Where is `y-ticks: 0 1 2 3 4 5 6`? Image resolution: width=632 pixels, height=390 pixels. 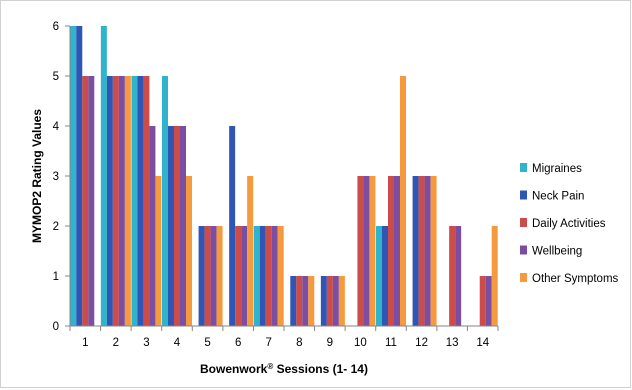 y-ticks: 0 1 2 3 4 5 6 is located at coordinates (61, 177).